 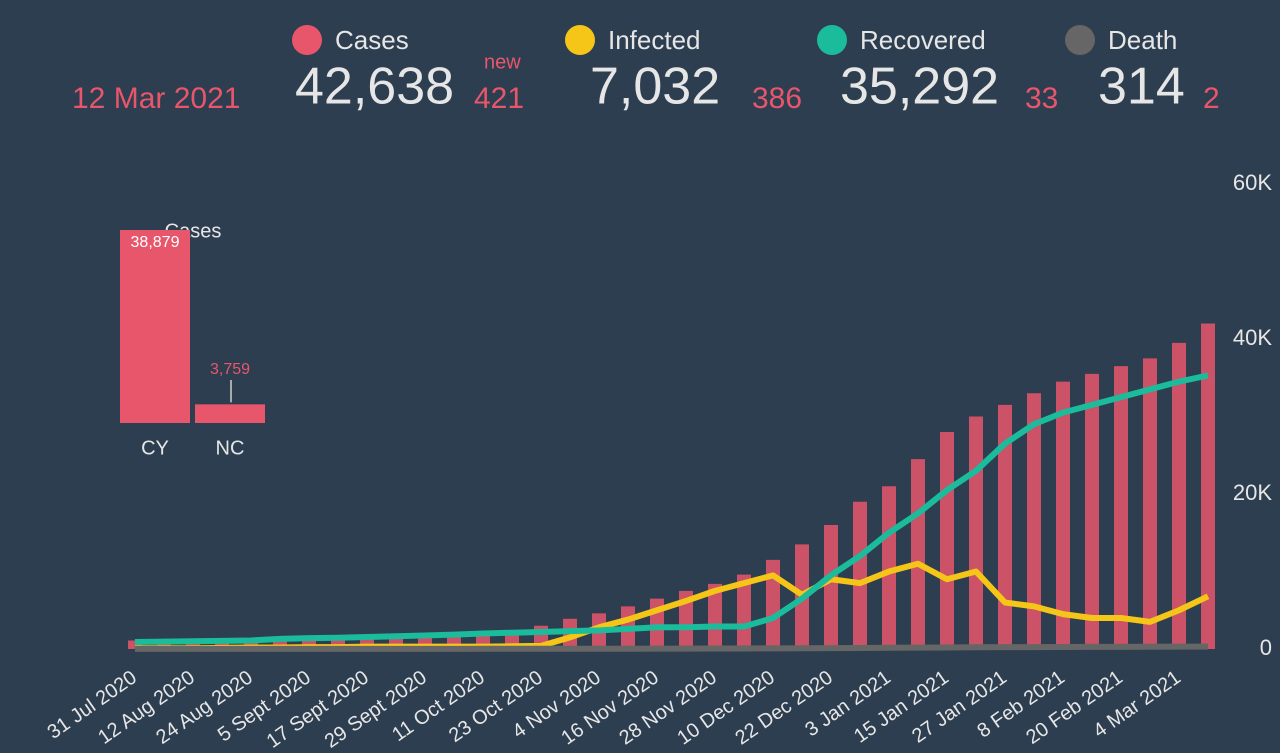 What do you see at coordinates (1141, 87) in the screenshot?
I see `total-value: 314` at bounding box center [1141, 87].